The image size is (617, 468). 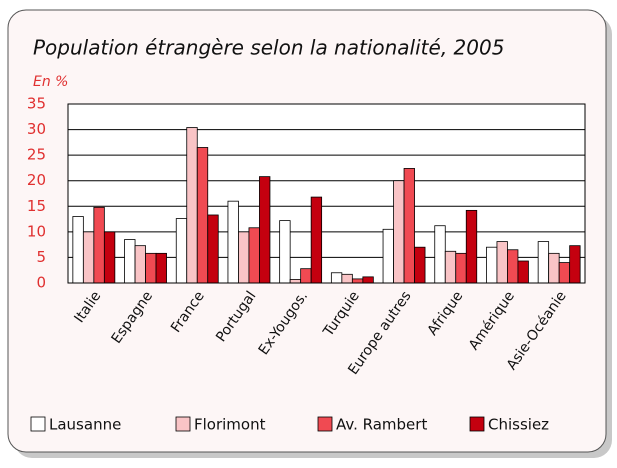 What do you see at coordinates (36, 129) in the screenshot?
I see `y-tick-label: 30` at bounding box center [36, 129].